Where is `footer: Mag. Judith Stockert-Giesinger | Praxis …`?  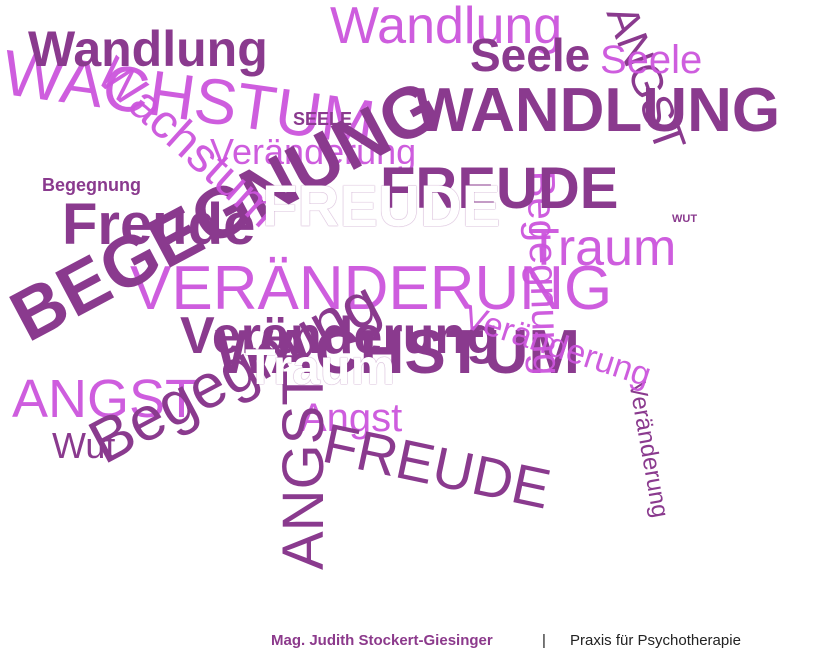 footer: Mag. Judith Stockert-Giesinger | Praxis … is located at coordinates (411, 640).